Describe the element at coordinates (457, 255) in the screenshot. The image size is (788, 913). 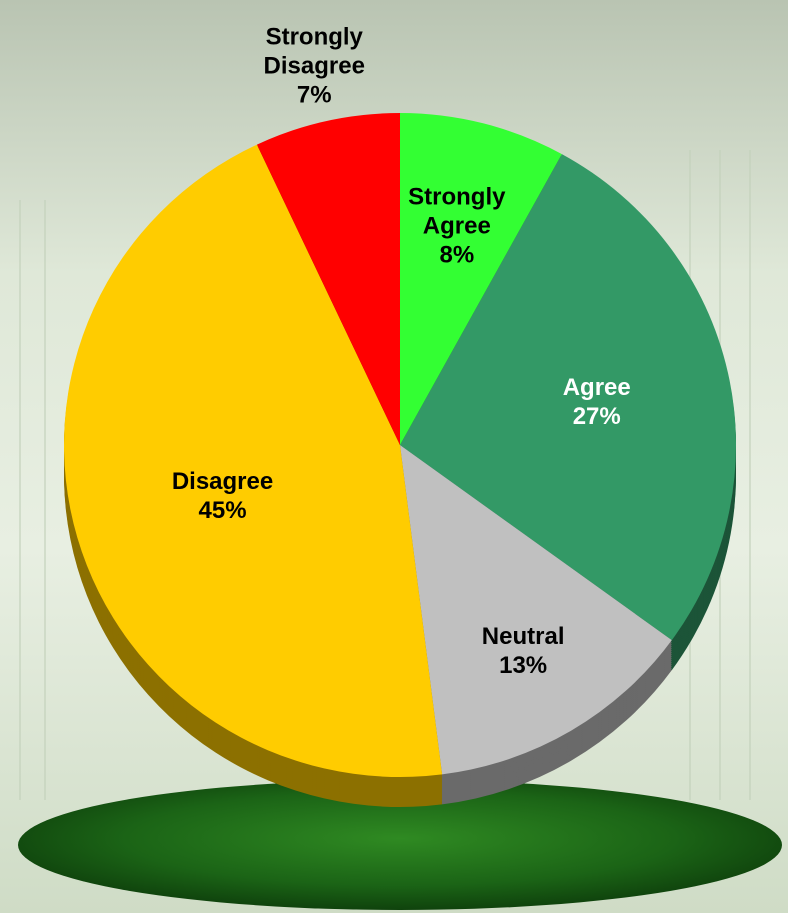
I see `value-label: 8%` at that location.